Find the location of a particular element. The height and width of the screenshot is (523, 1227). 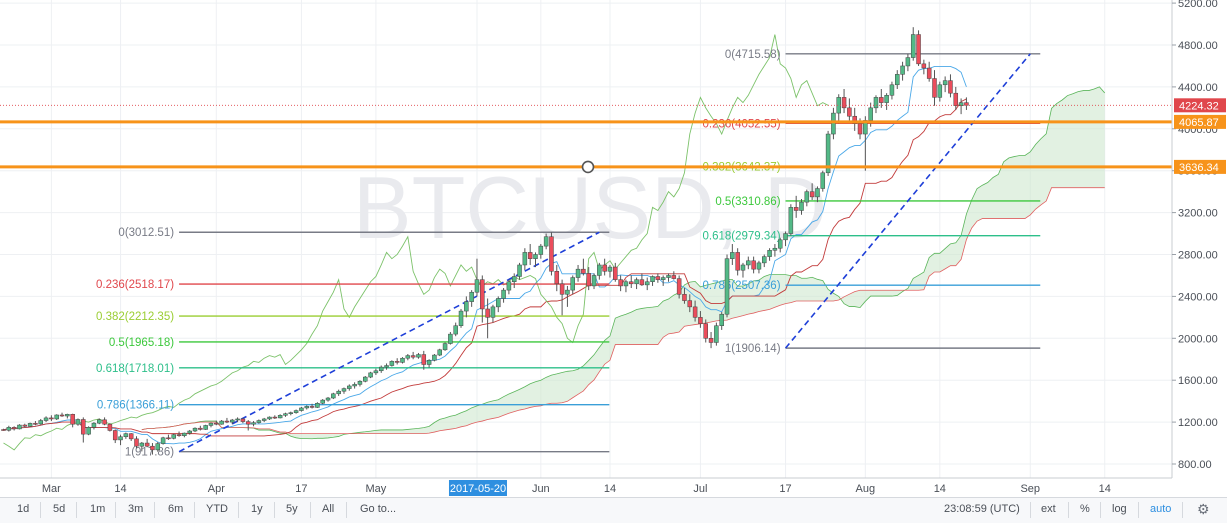

timeframe-1d: 1d is located at coordinates (23, 509).